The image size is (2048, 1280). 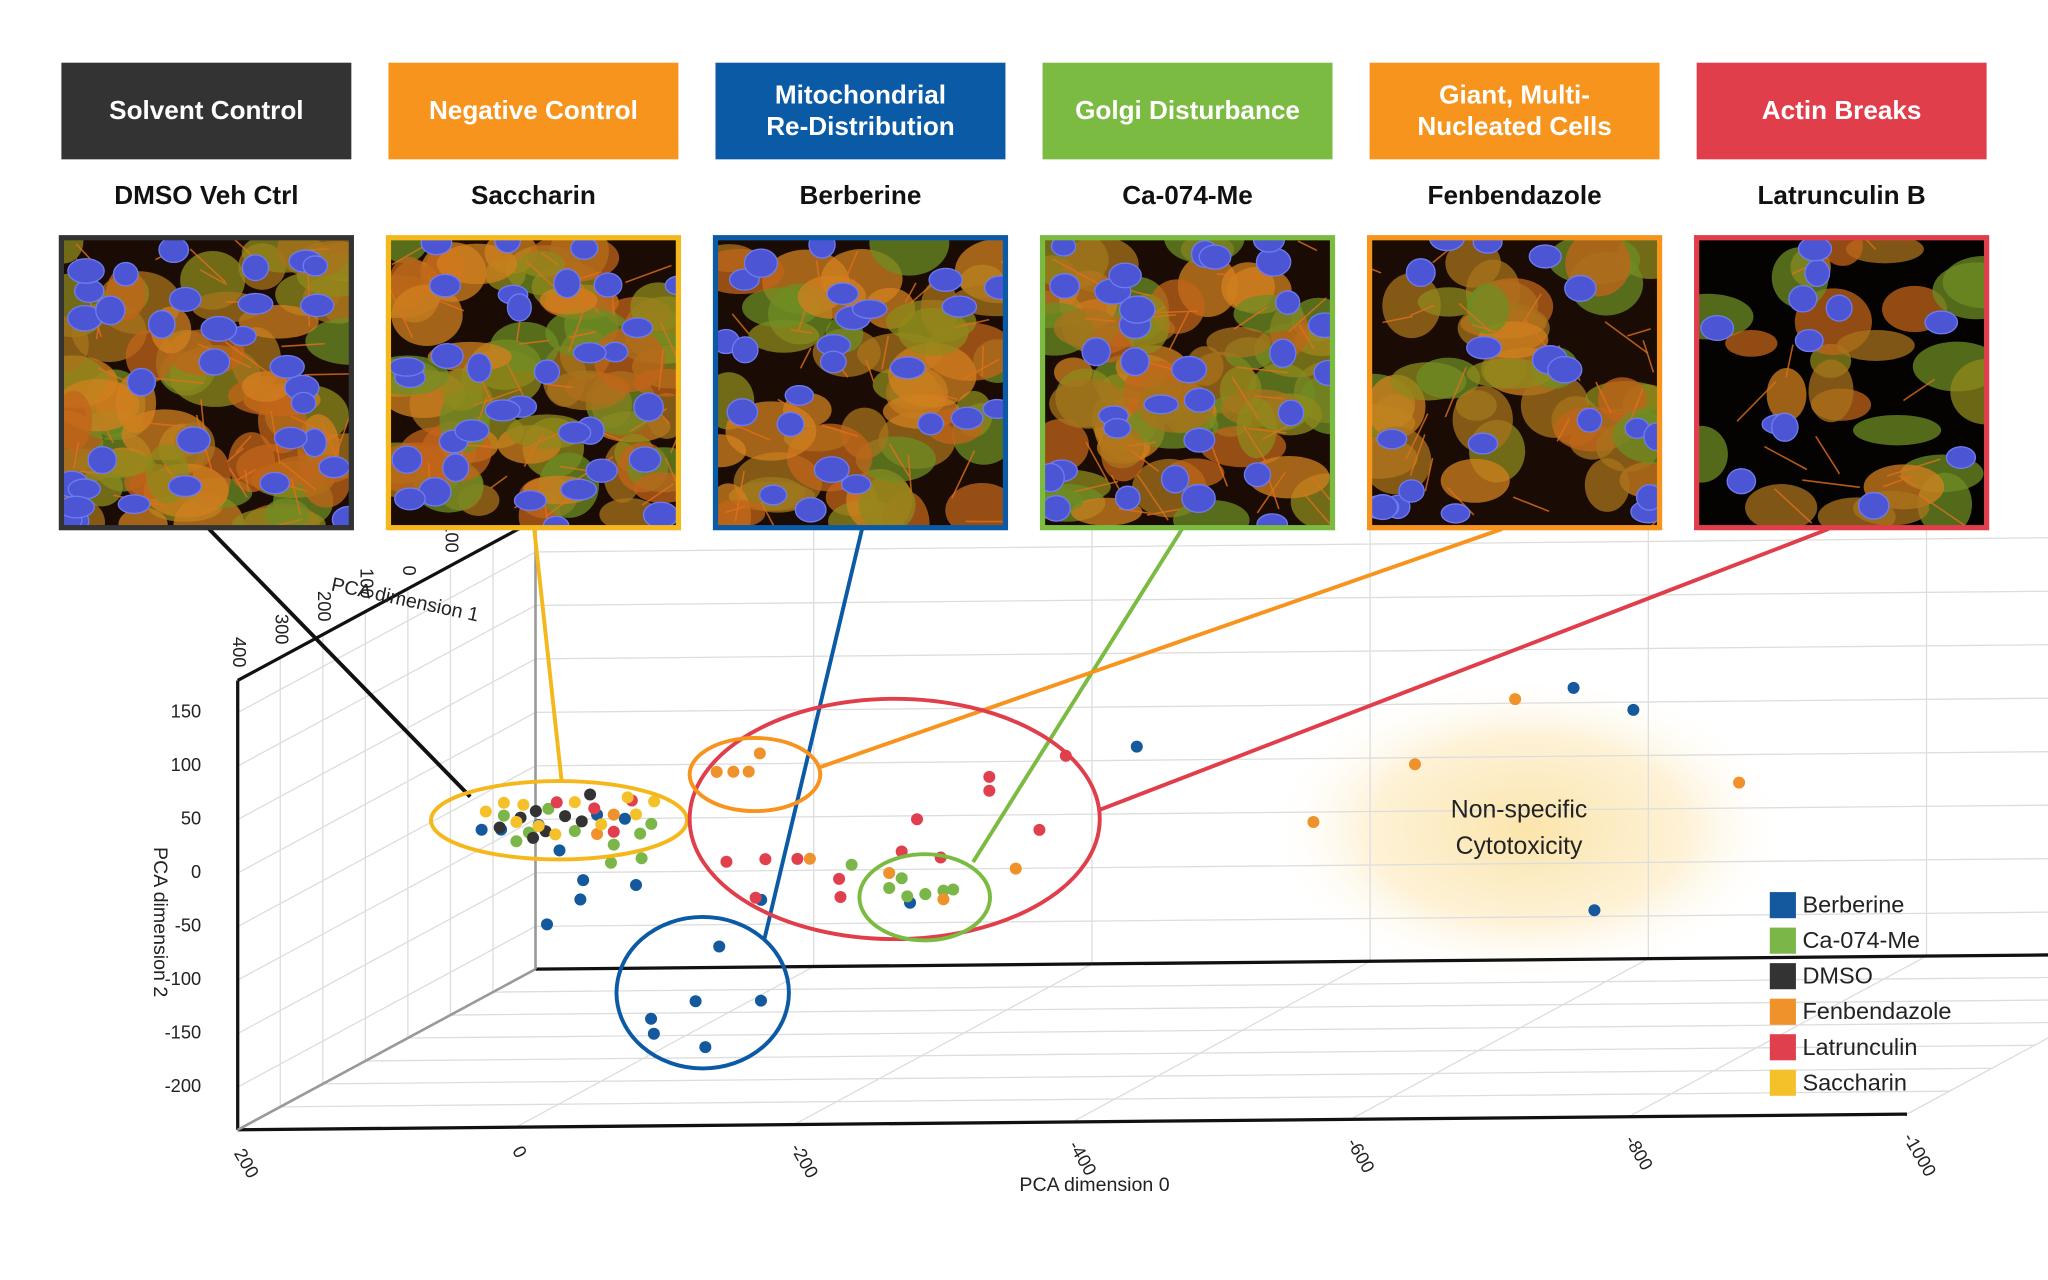 I want to click on legend-swatch, so click(x=1782, y=905).